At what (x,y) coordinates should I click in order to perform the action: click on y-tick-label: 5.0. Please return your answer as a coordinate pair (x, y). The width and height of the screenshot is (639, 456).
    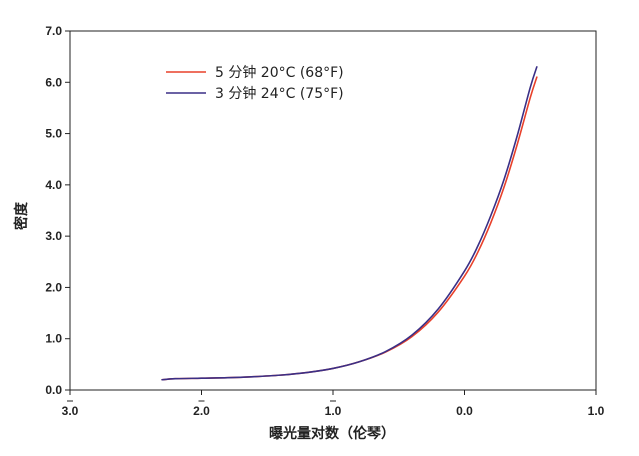
    Looking at the image, I should click on (53, 134).